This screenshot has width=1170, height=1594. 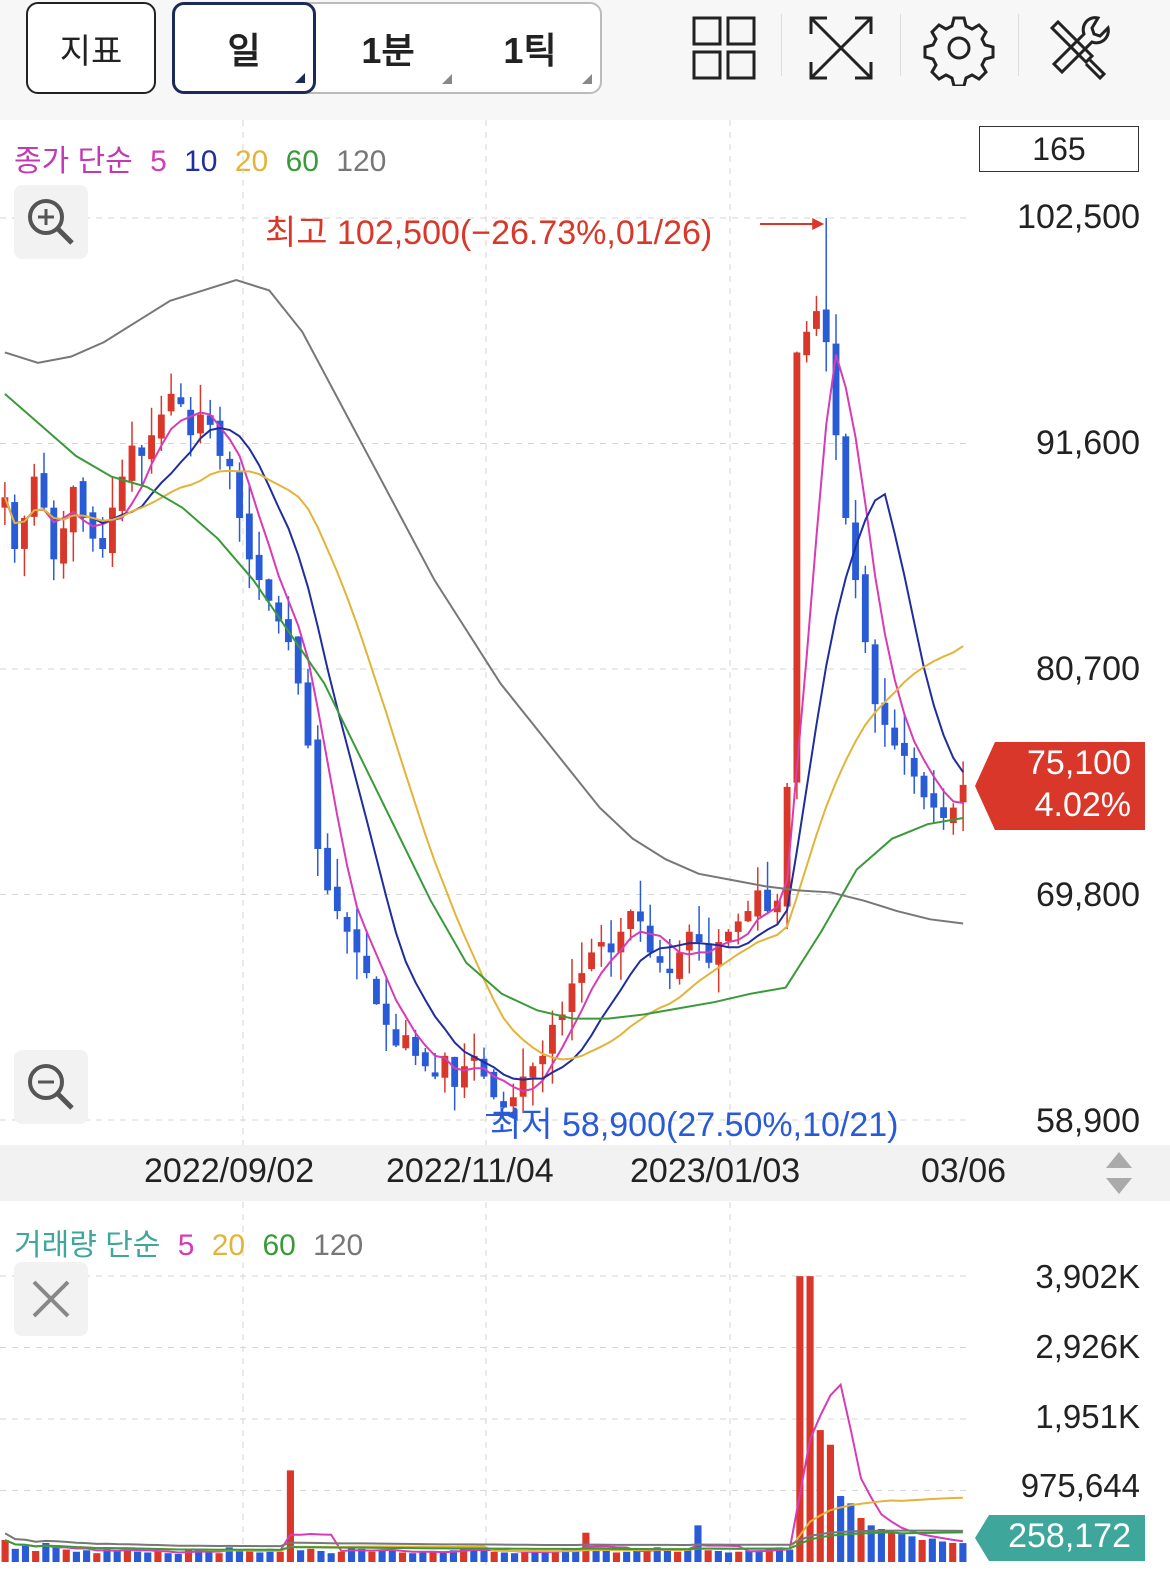 What do you see at coordinates (388, 48) in the screenshot?
I see `period-tab-1min: 1분` at bounding box center [388, 48].